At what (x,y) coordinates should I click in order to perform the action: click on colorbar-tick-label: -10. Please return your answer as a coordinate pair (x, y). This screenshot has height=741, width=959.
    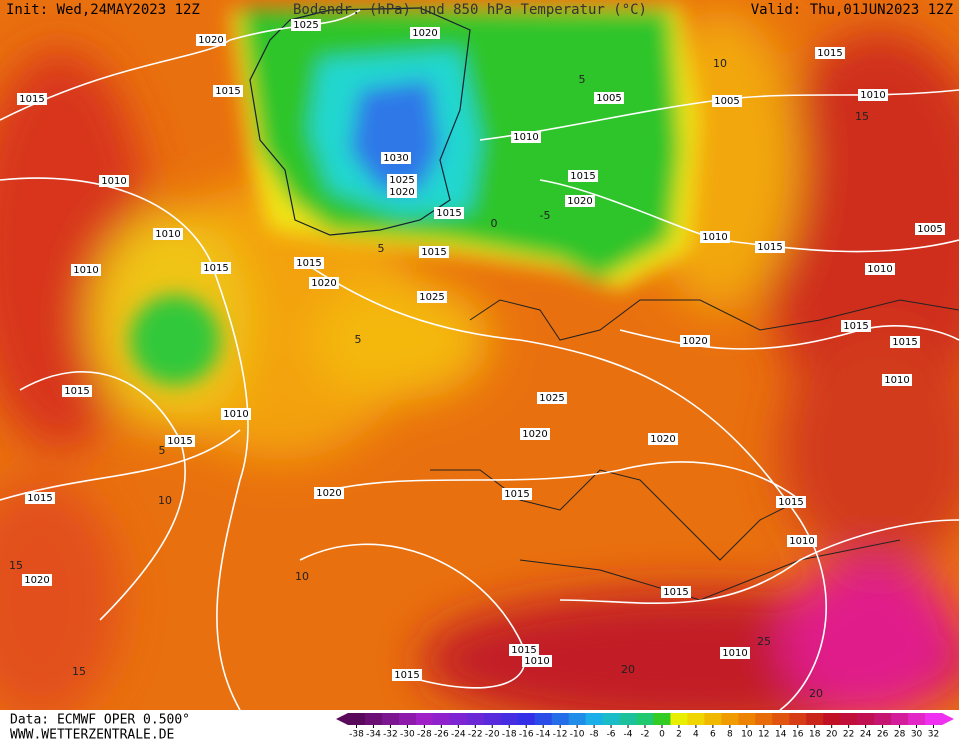
    Looking at the image, I should click on (577, 735).